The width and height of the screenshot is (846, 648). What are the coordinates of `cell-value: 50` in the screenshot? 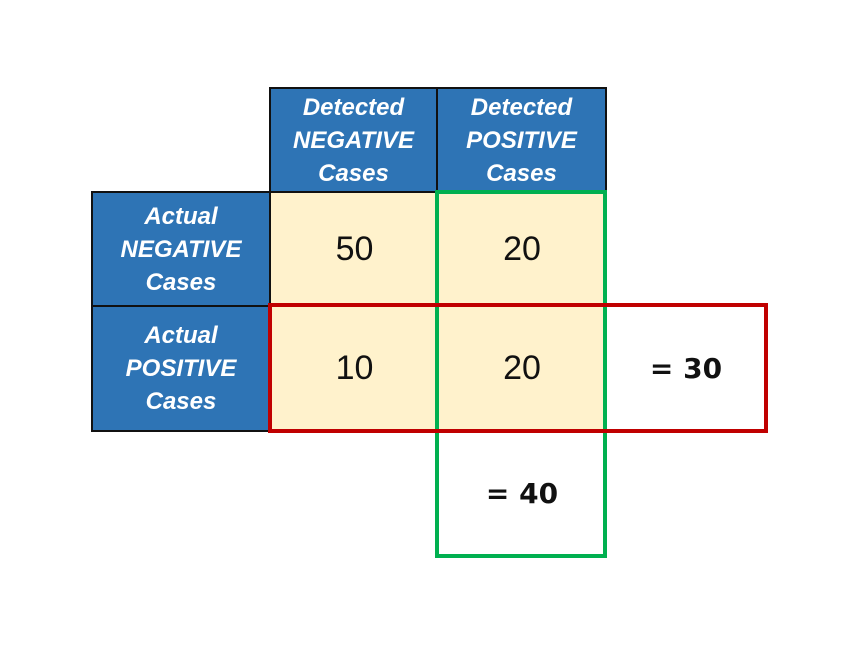 It's located at (354, 249).